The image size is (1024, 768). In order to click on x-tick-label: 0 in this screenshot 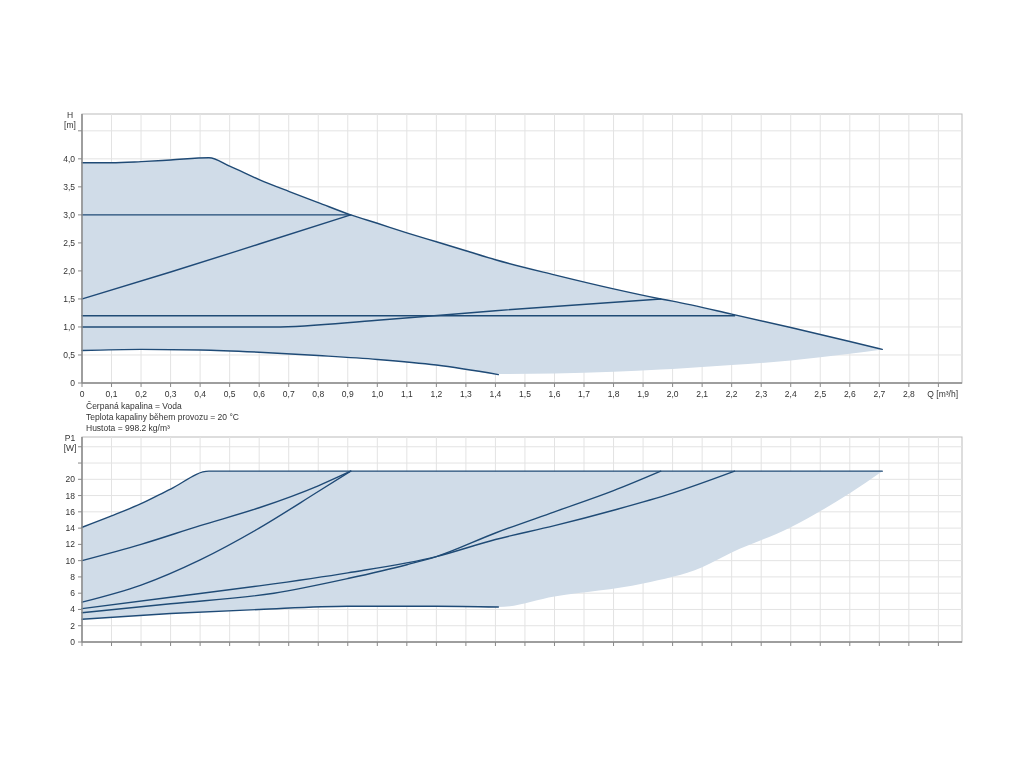, I will do `click(82, 394)`.